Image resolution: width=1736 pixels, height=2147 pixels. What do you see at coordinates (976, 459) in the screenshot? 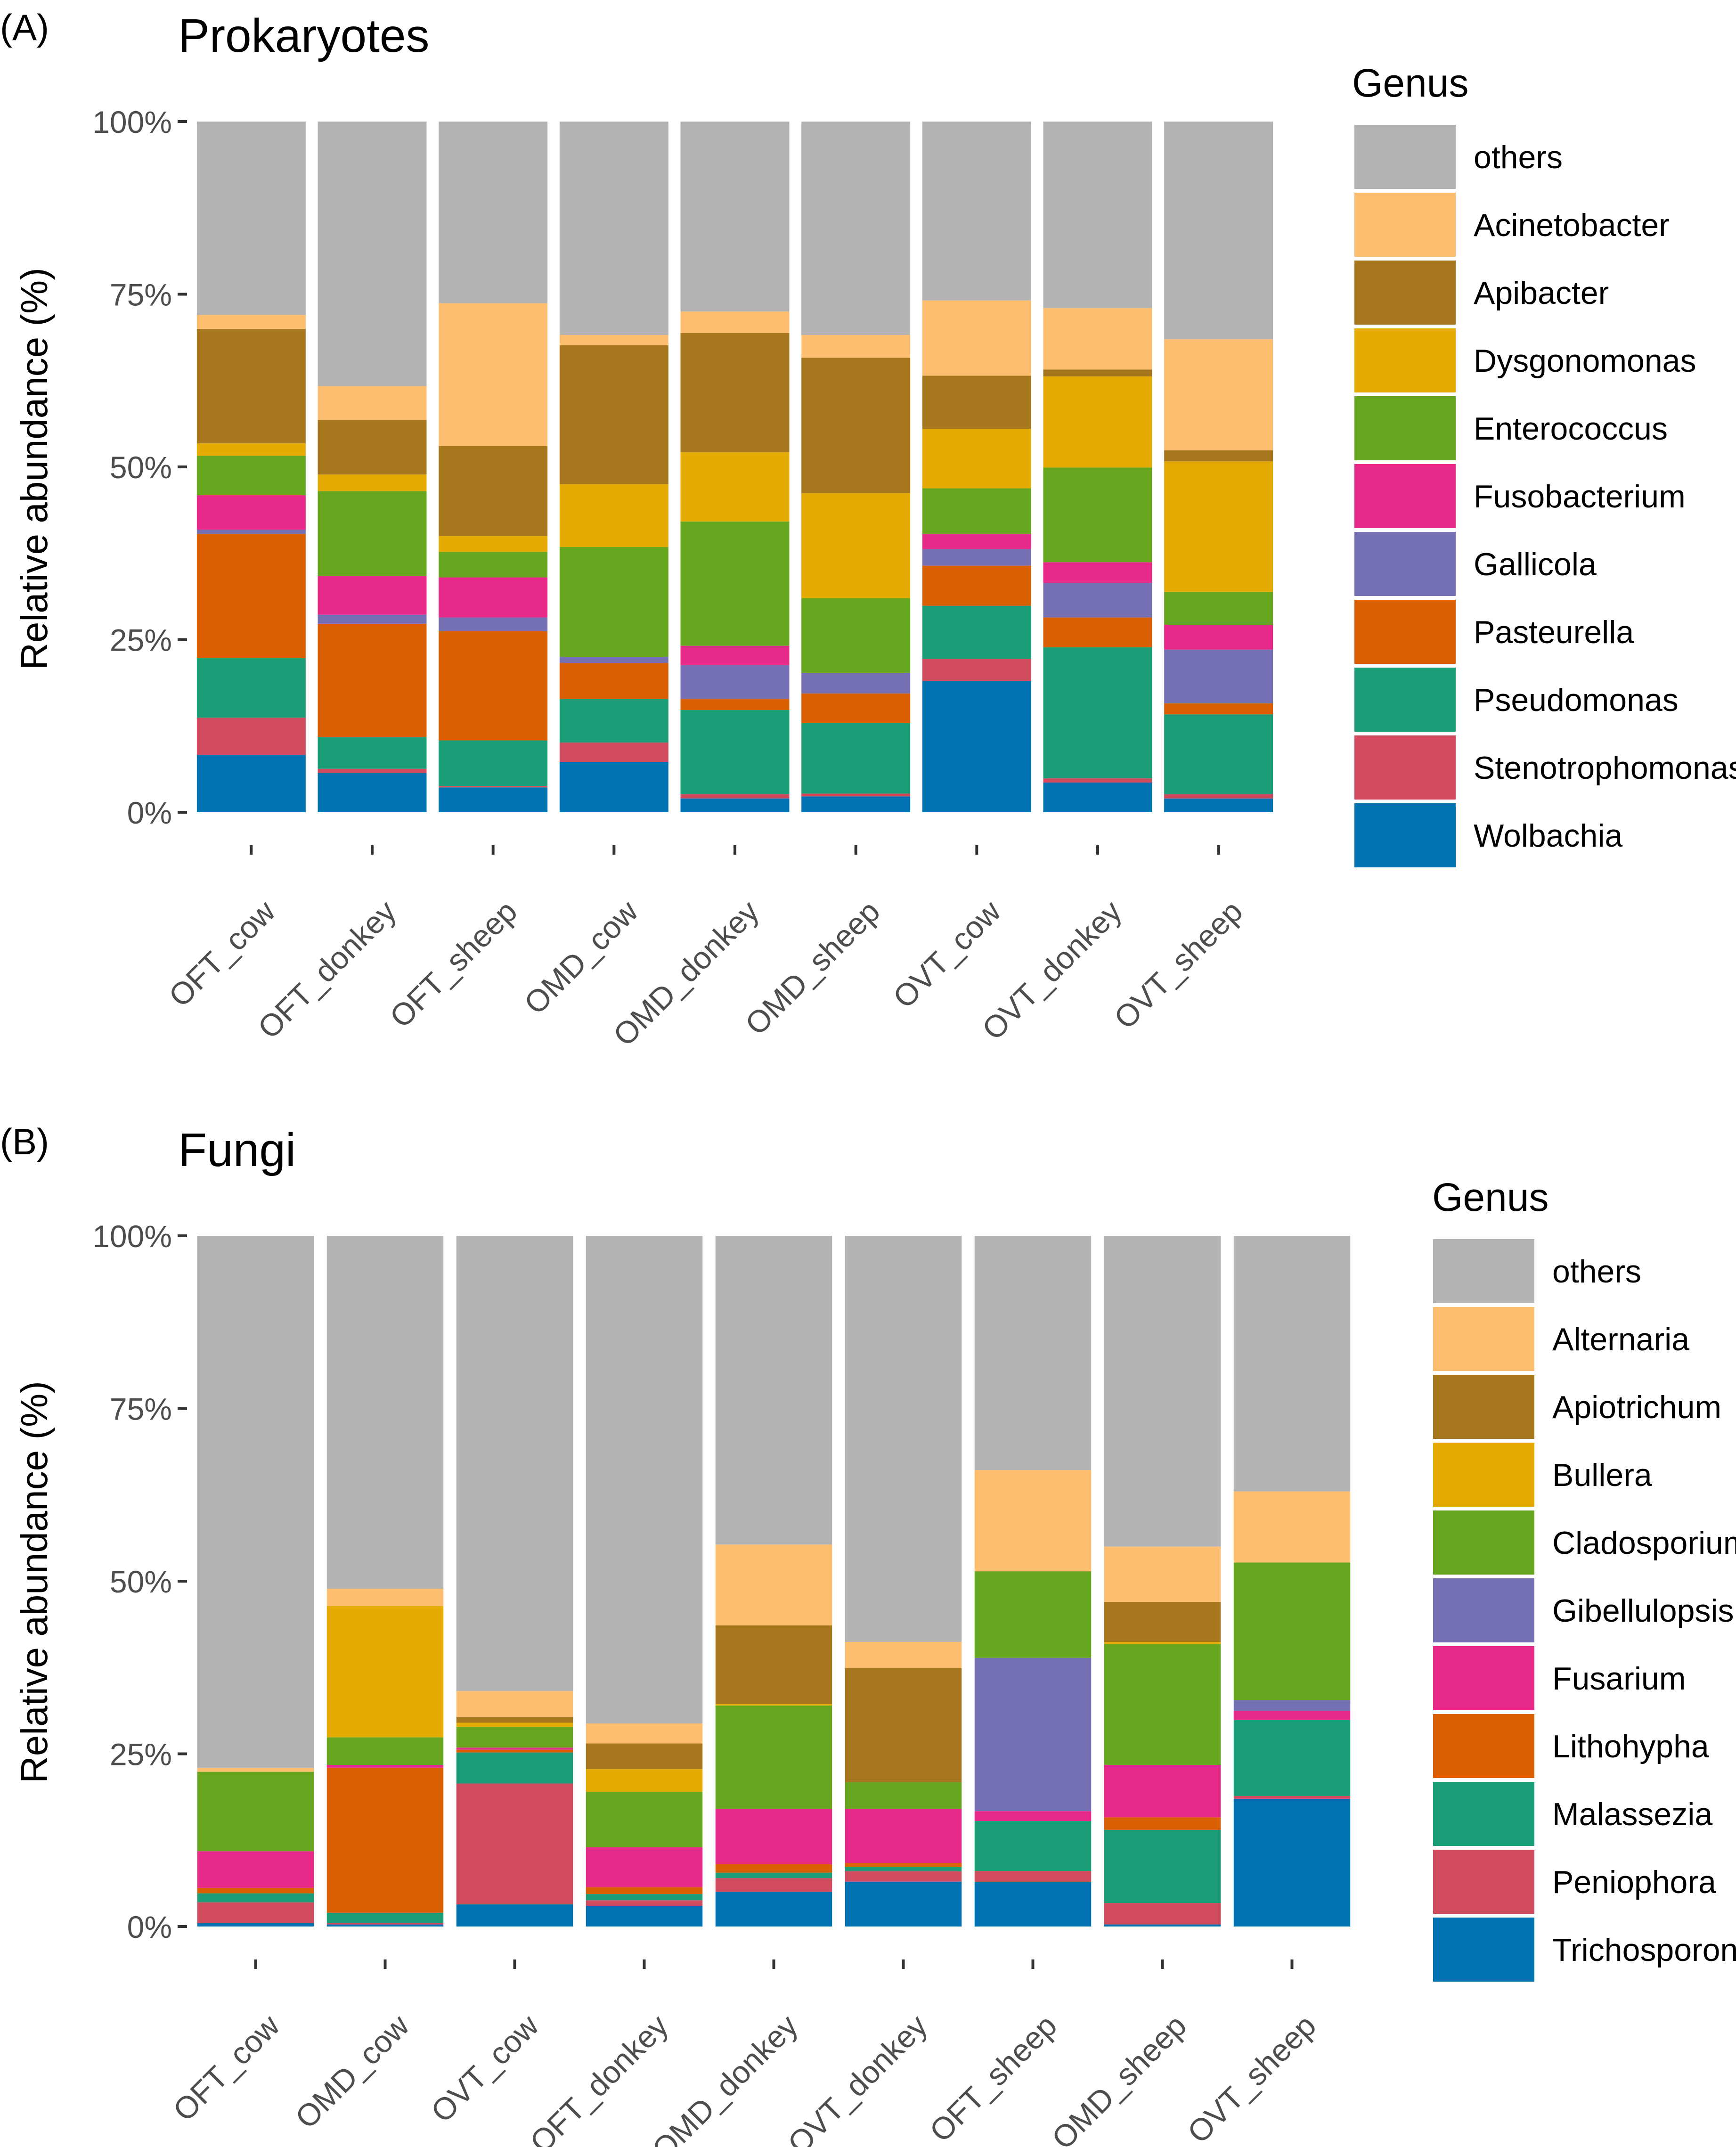
I see `bar-segment-dysgonomonas-ovt_cow` at bounding box center [976, 459].